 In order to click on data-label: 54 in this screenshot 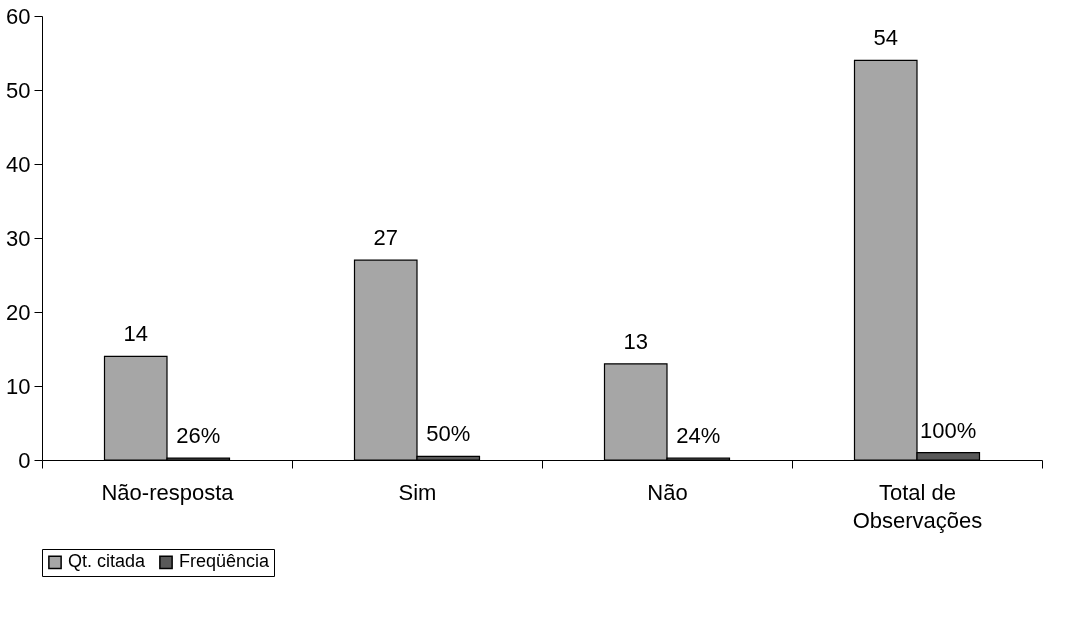, I will do `click(885, 38)`.